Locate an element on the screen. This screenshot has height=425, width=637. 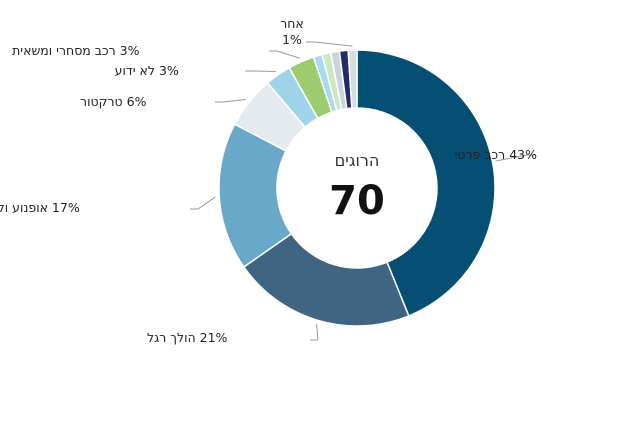
center-value: 70 is located at coordinates (357, 201).